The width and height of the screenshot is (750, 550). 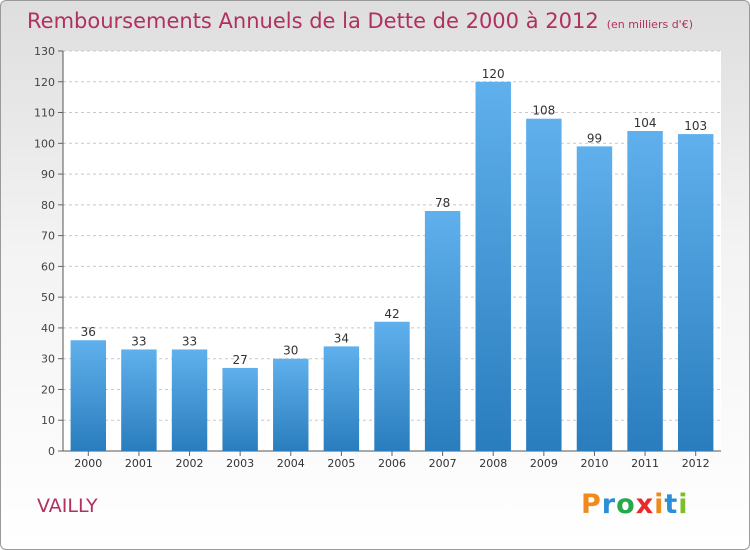 I want to click on chart-unit: (en milliers d'€), so click(x=649, y=24).